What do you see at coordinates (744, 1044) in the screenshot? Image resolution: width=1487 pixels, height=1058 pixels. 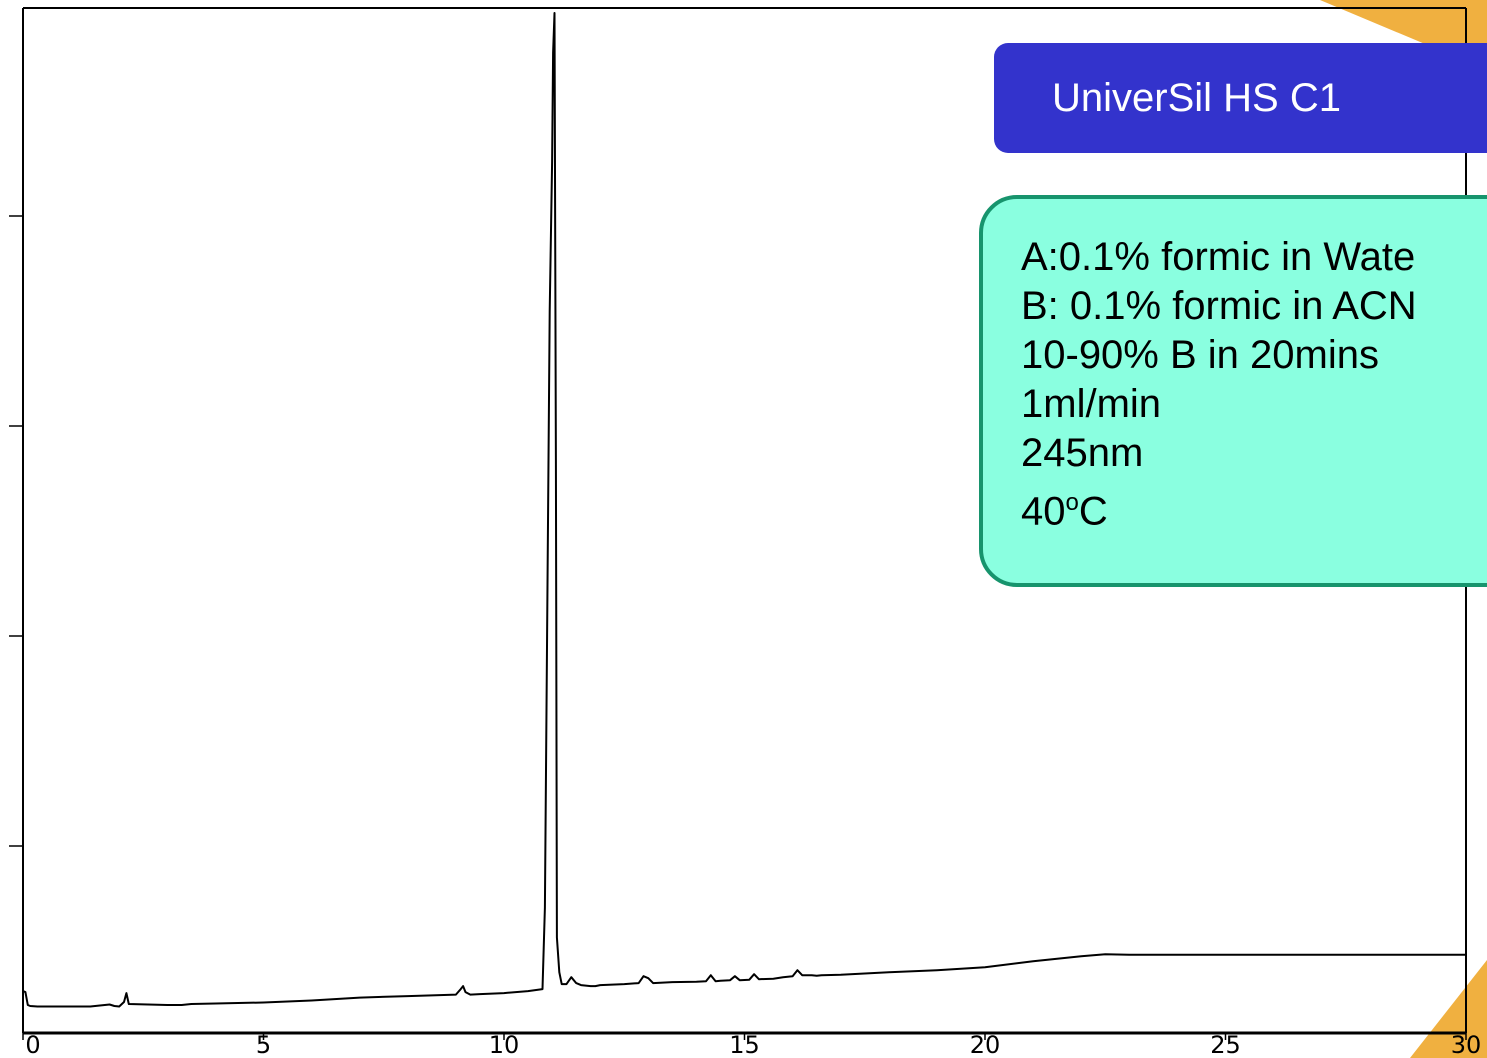 I see `x-tick-label: 15` at bounding box center [744, 1044].